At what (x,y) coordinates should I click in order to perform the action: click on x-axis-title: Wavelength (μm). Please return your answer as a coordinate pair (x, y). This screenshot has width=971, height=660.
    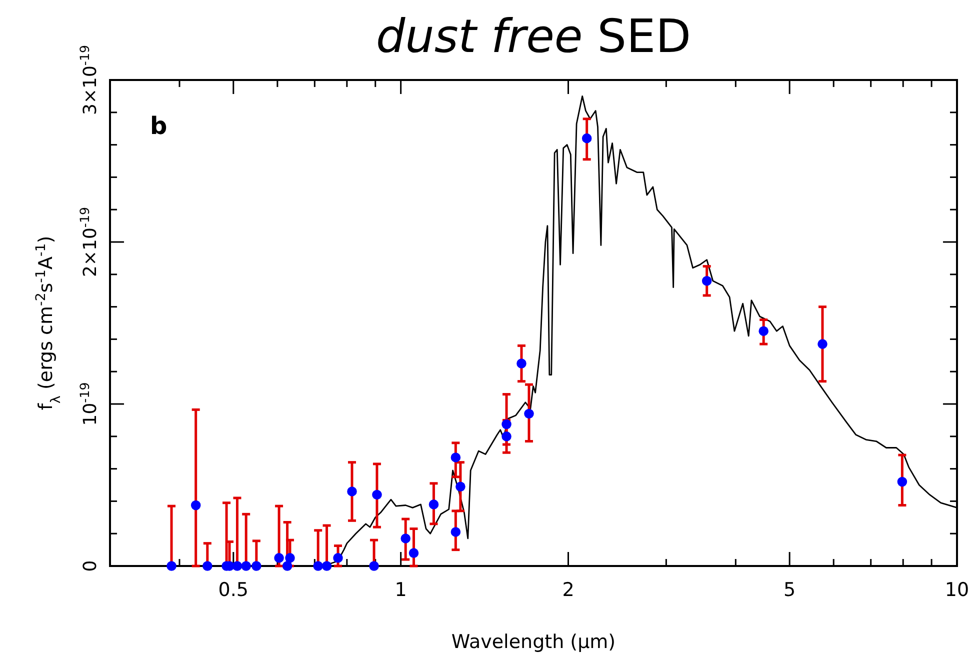
    Looking at the image, I should click on (533, 642).